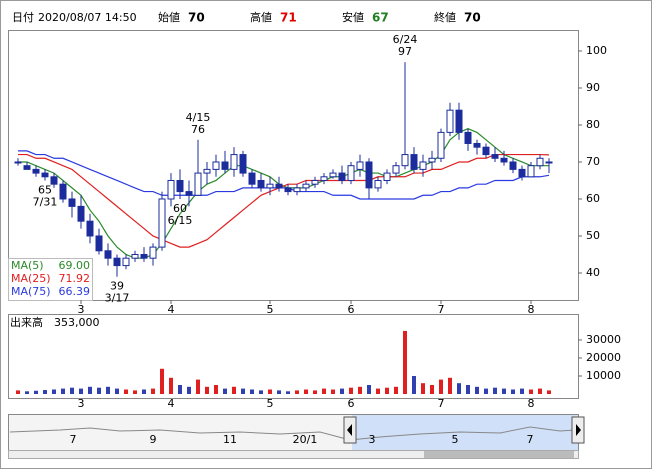  I want to click on x-tick-label: 8, so click(531, 309).